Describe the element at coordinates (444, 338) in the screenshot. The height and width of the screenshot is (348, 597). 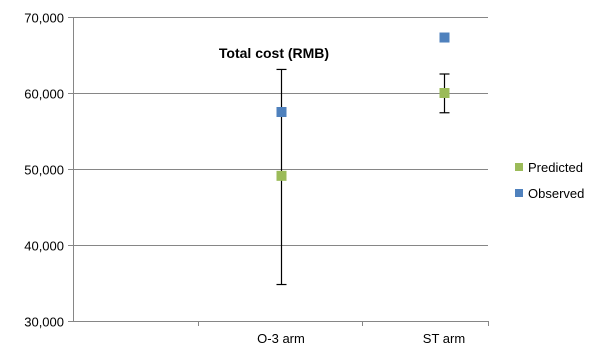
I see `x-tick-label: ST arm` at that location.